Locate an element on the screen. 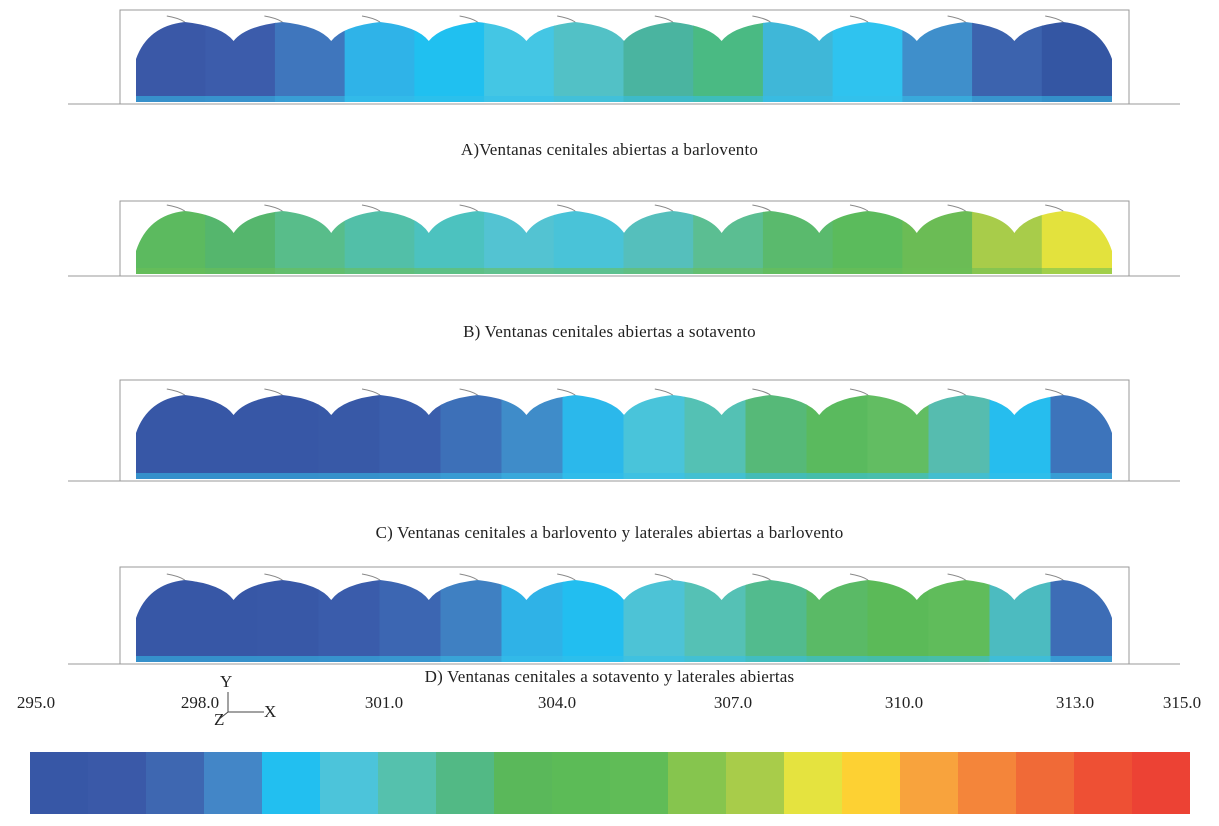 The width and height of the screenshot is (1219, 826). contour-panel-b is located at coordinates (609, 244).